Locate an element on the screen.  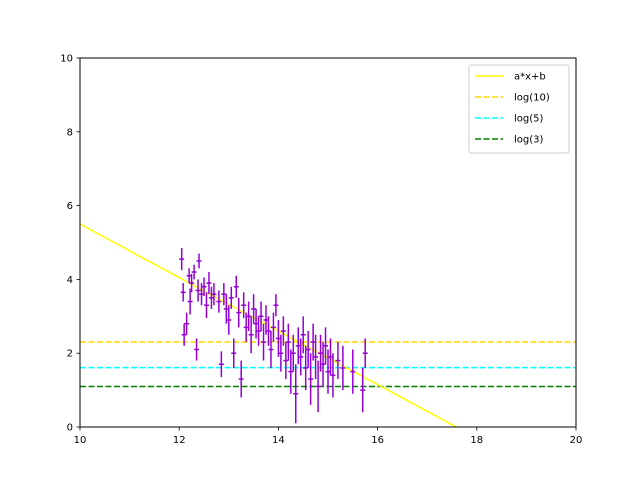
legend-box is located at coordinates (519, 109).